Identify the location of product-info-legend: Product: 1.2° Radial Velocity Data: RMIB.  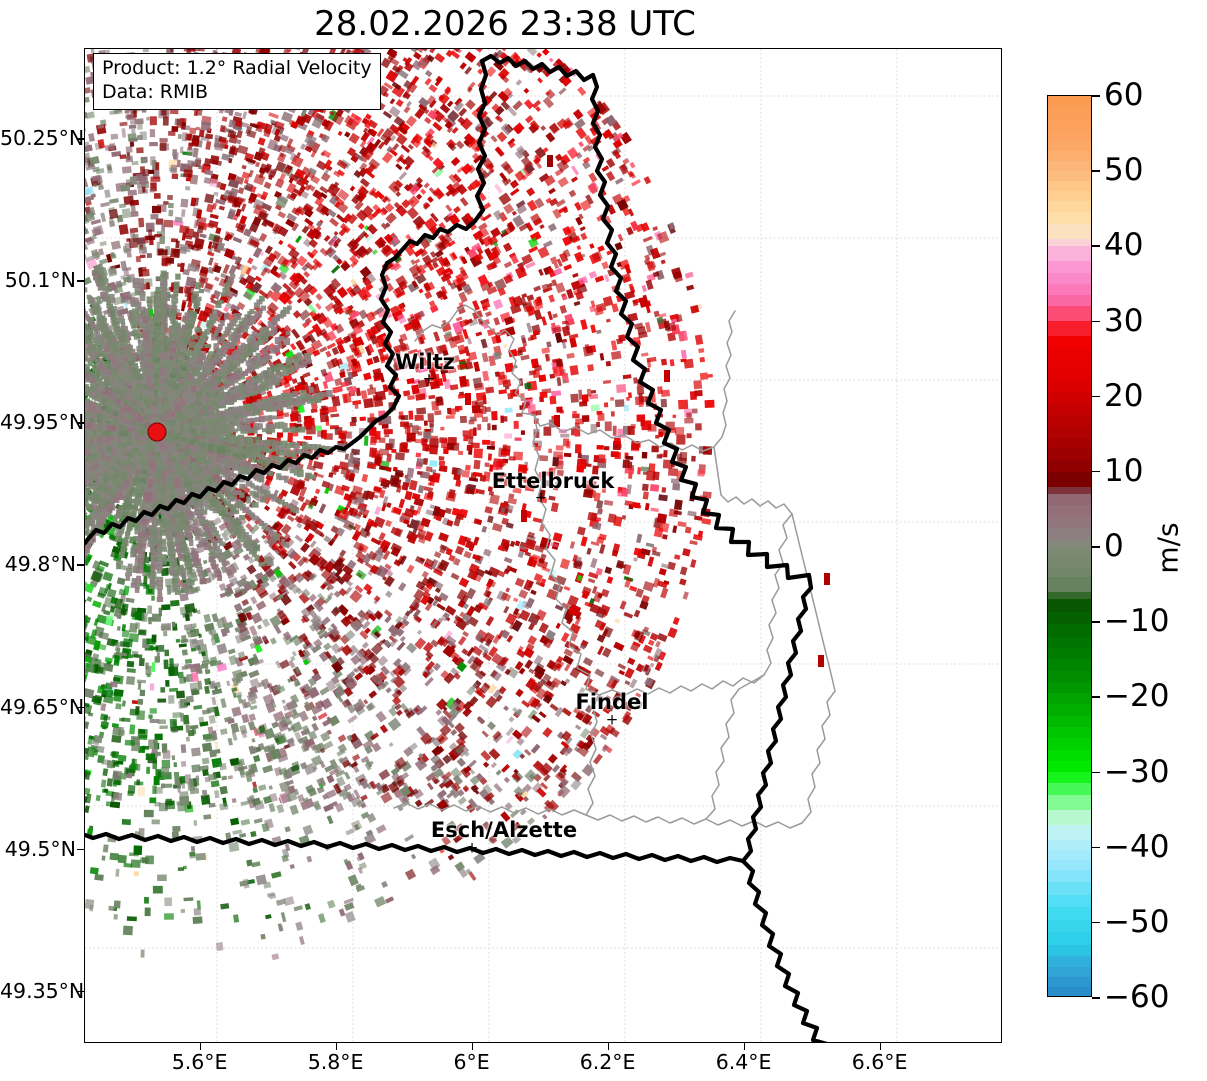
(237, 81).